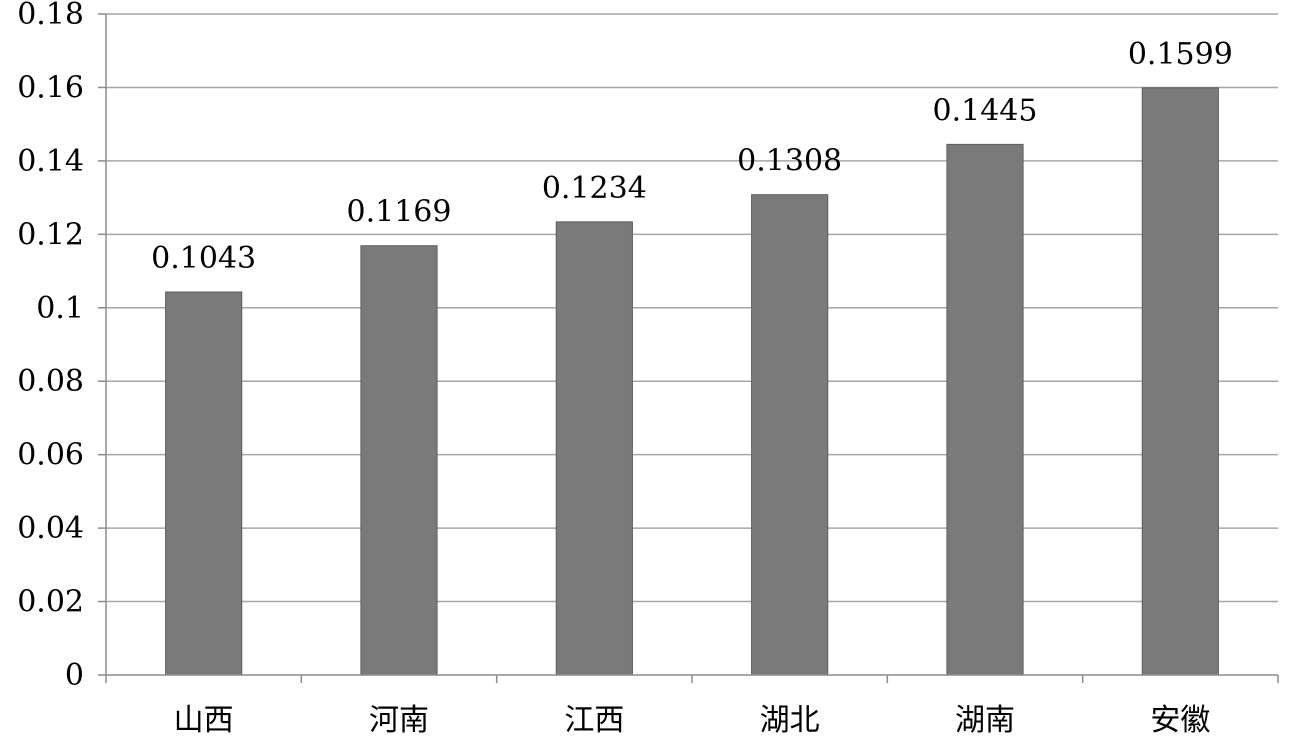 This screenshot has width=1299, height=737. Describe the element at coordinates (204, 720) in the screenshot. I see `x-tick-label: 山西` at that location.